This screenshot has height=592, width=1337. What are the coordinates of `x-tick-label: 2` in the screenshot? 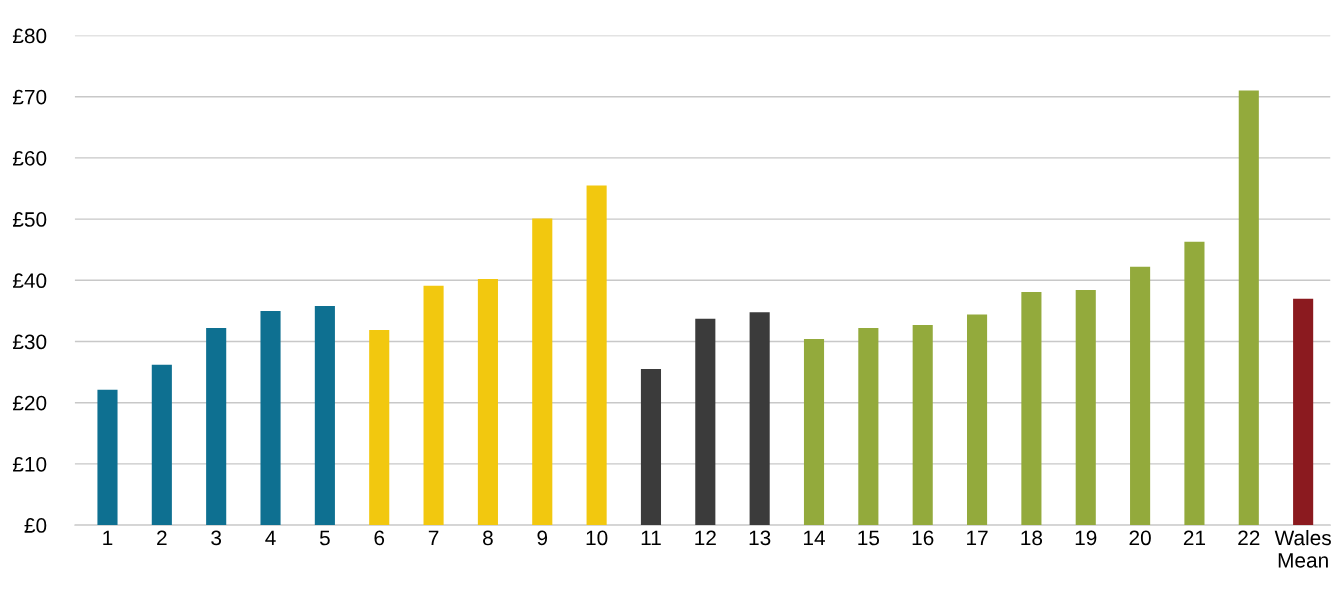 It's located at (162, 538).